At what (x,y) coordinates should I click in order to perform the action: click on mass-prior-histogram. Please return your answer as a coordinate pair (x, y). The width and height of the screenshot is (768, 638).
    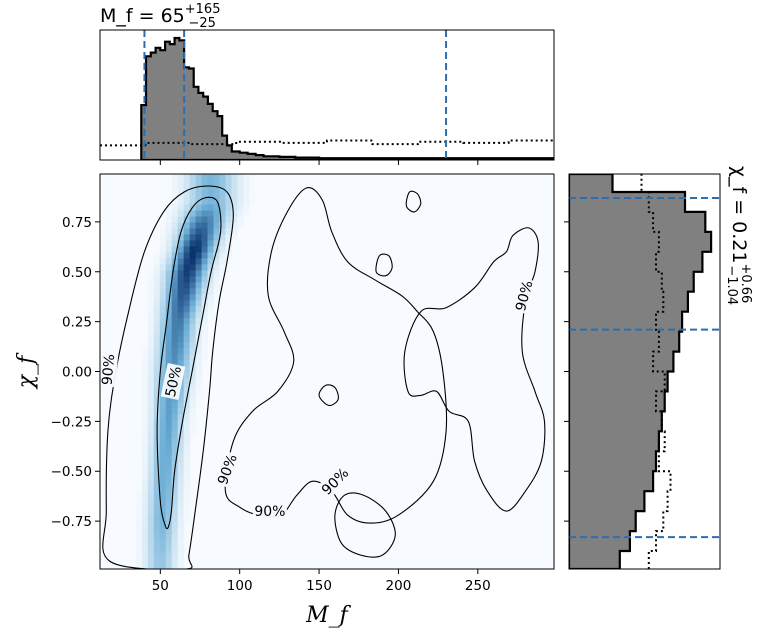
    Looking at the image, I should click on (327, 143).